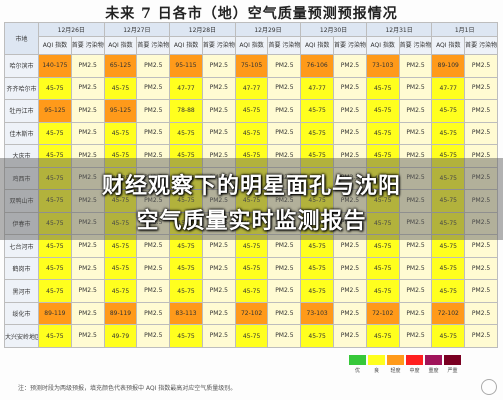  I want to click on aqi-value-cell: 47-77, so click(186, 88).